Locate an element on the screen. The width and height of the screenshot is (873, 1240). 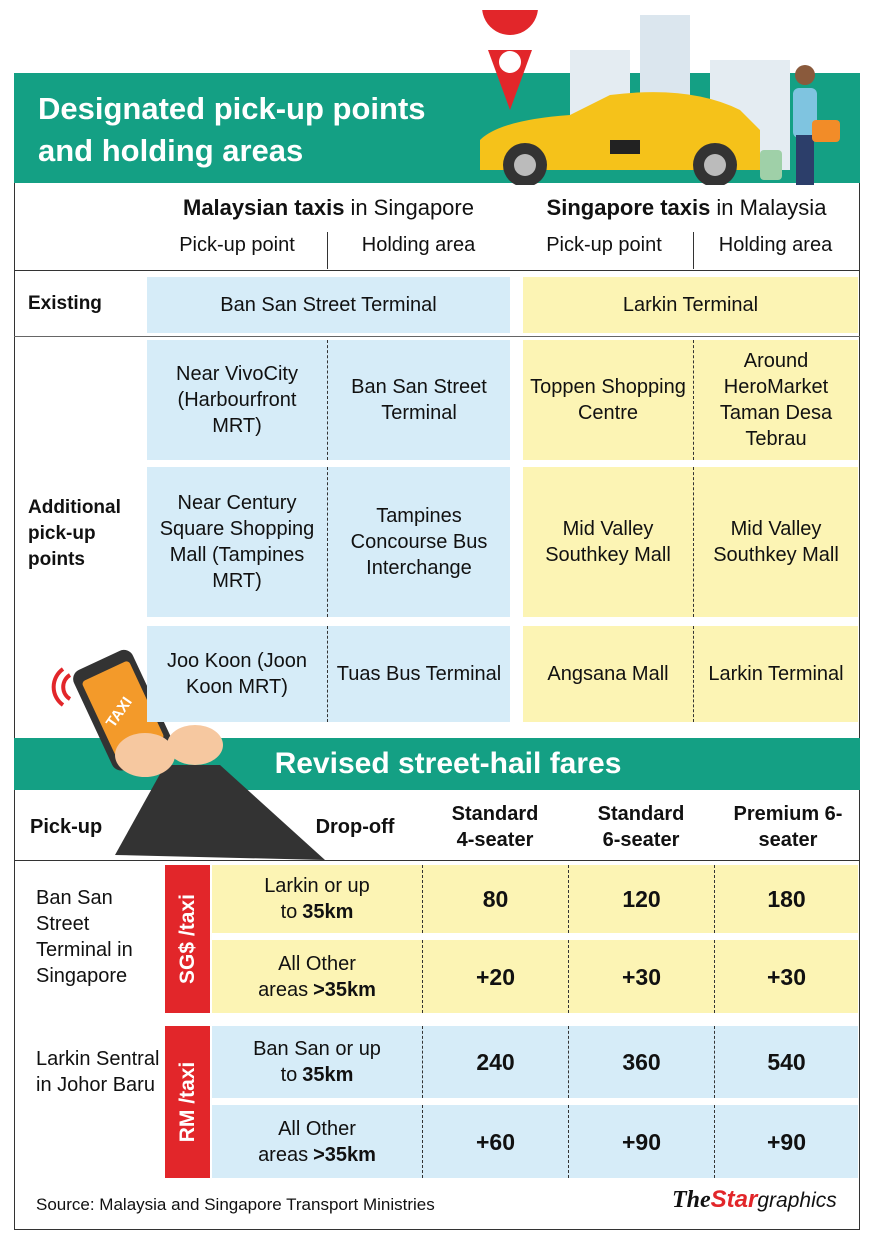
group-header-bold: Malaysian taxis is located at coordinates (264, 207).